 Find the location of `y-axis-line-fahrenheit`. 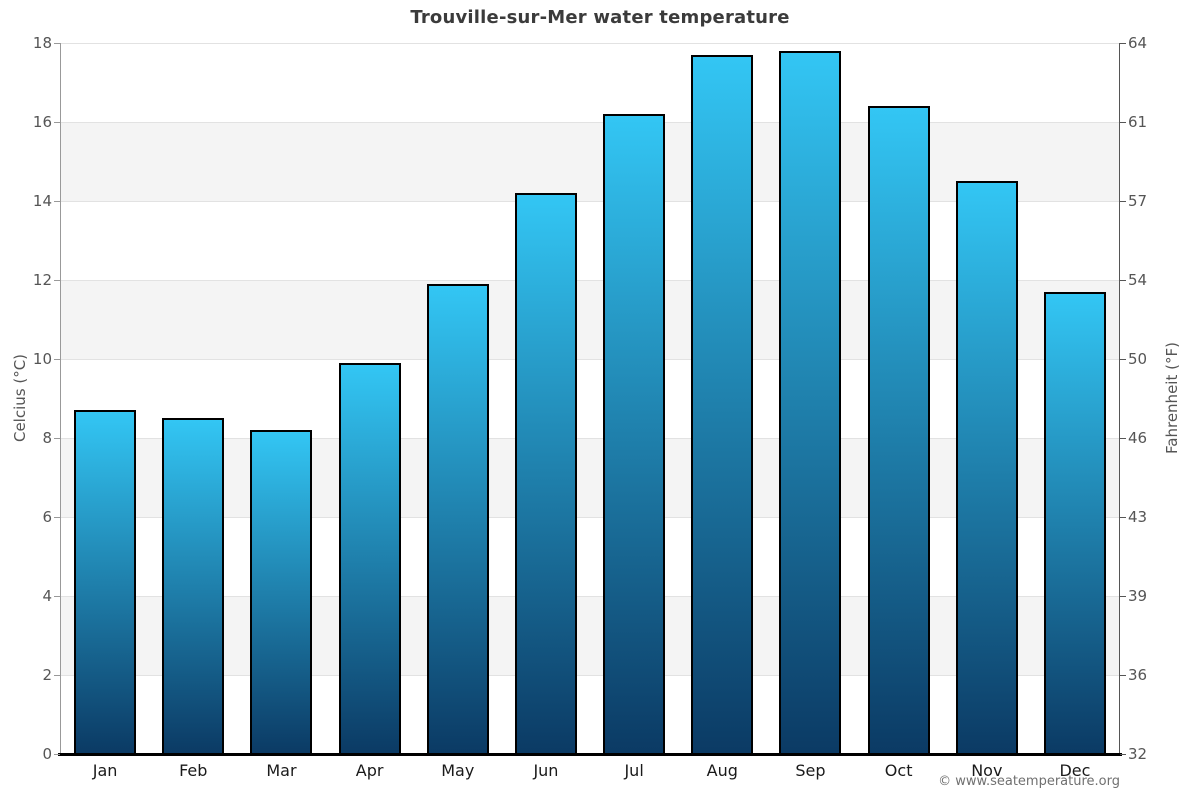

y-axis-line-fahrenheit is located at coordinates (1119, 398).